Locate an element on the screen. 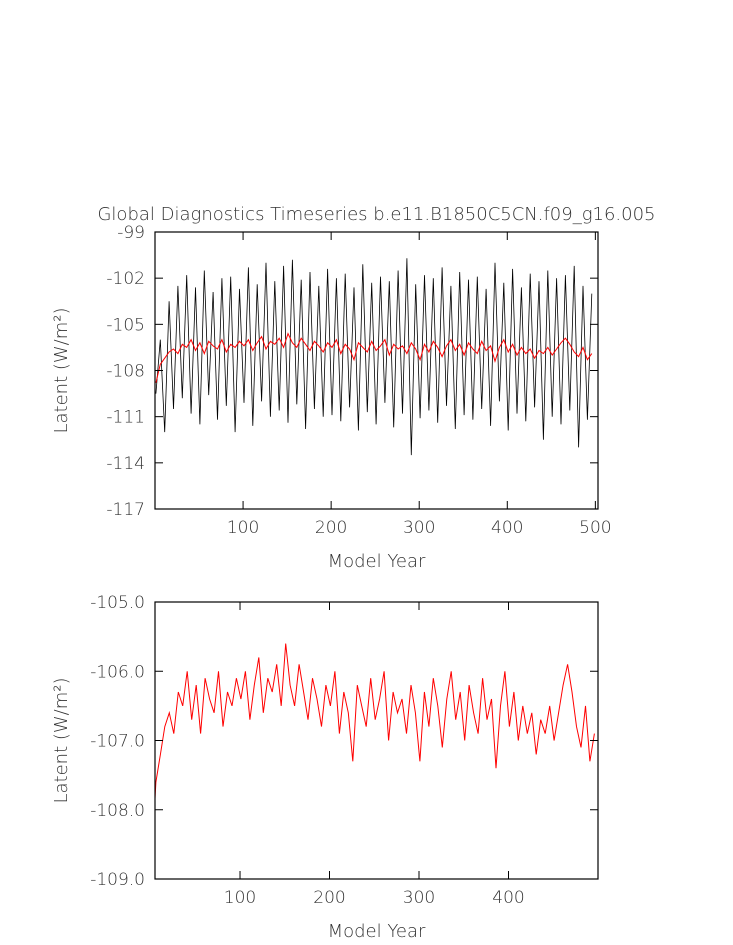 Image resolution: width=733 pixels, height=945 pixels. y-tick-label: -102 is located at coordinates (125, 279).